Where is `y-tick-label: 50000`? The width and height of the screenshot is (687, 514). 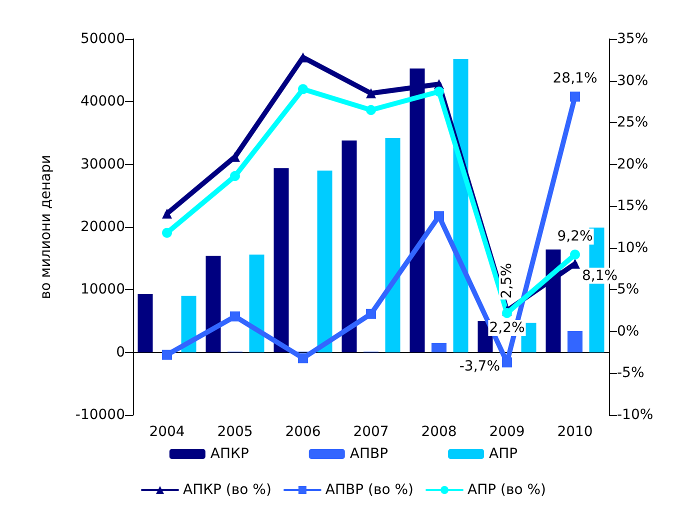
y-tick-label: 50000 is located at coordinates (102, 39).